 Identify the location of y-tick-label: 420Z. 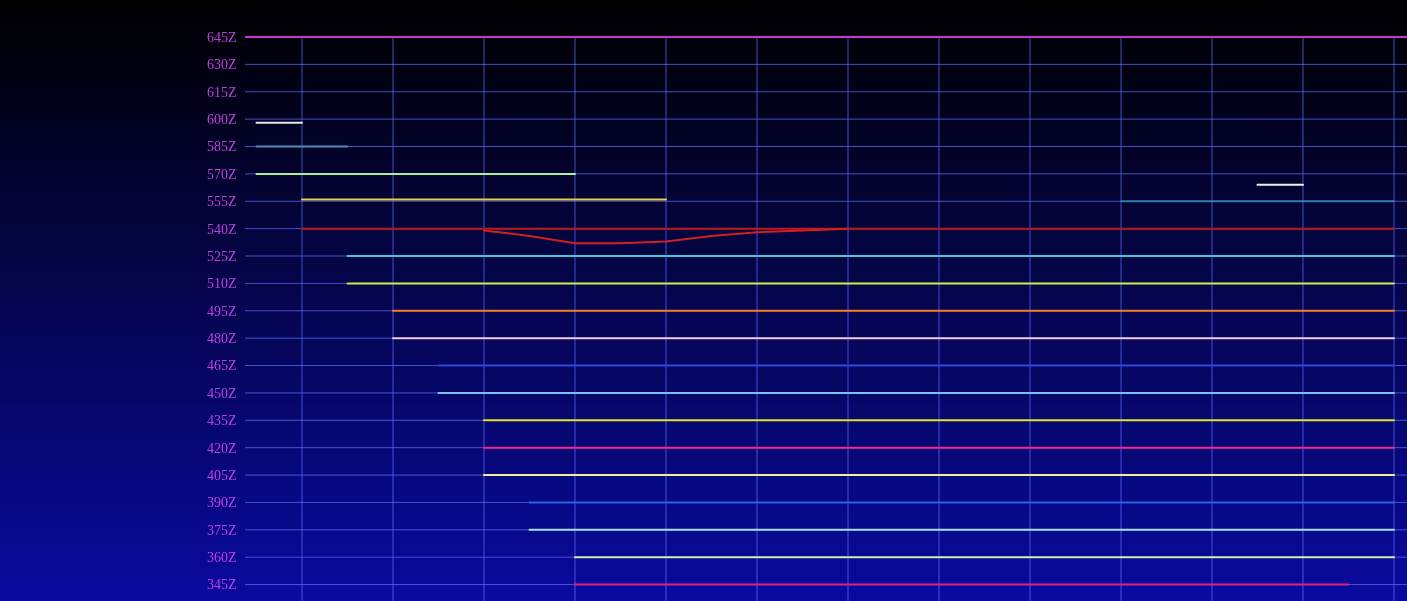
(222, 448).